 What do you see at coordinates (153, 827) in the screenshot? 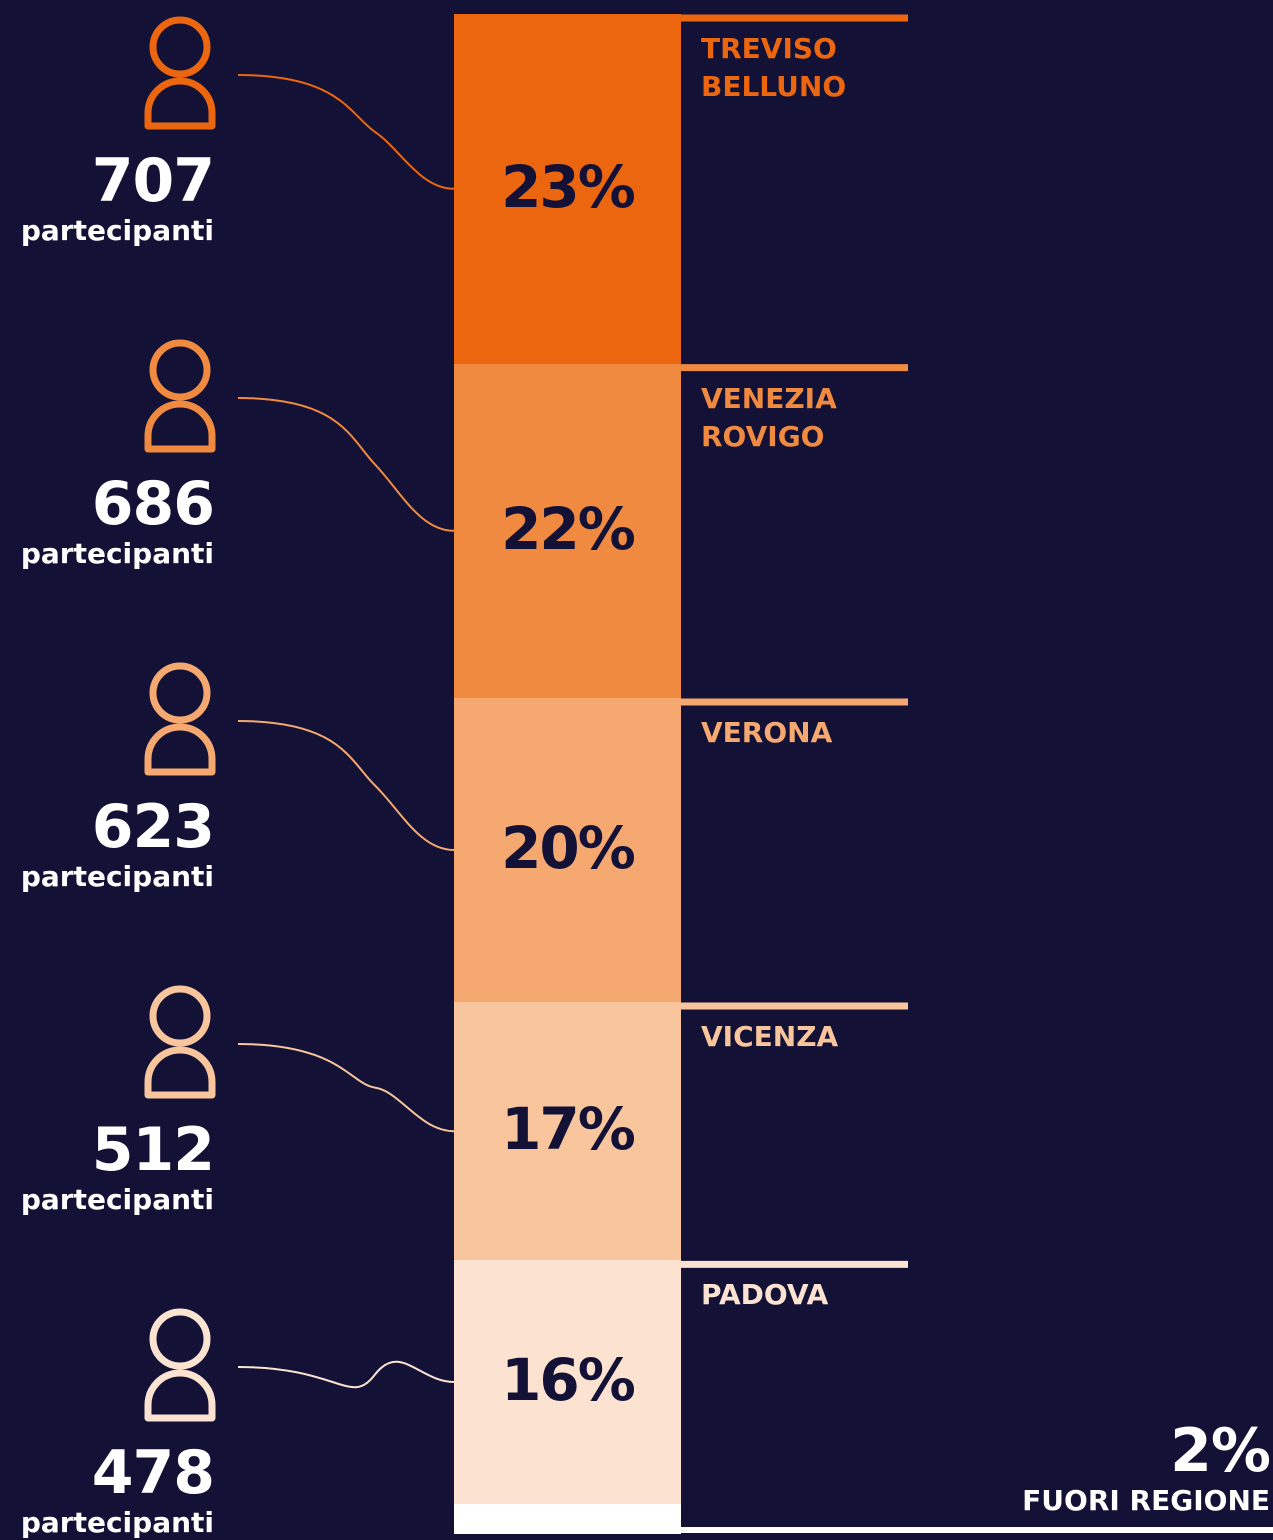
I see `participants-count: 623` at bounding box center [153, 827].